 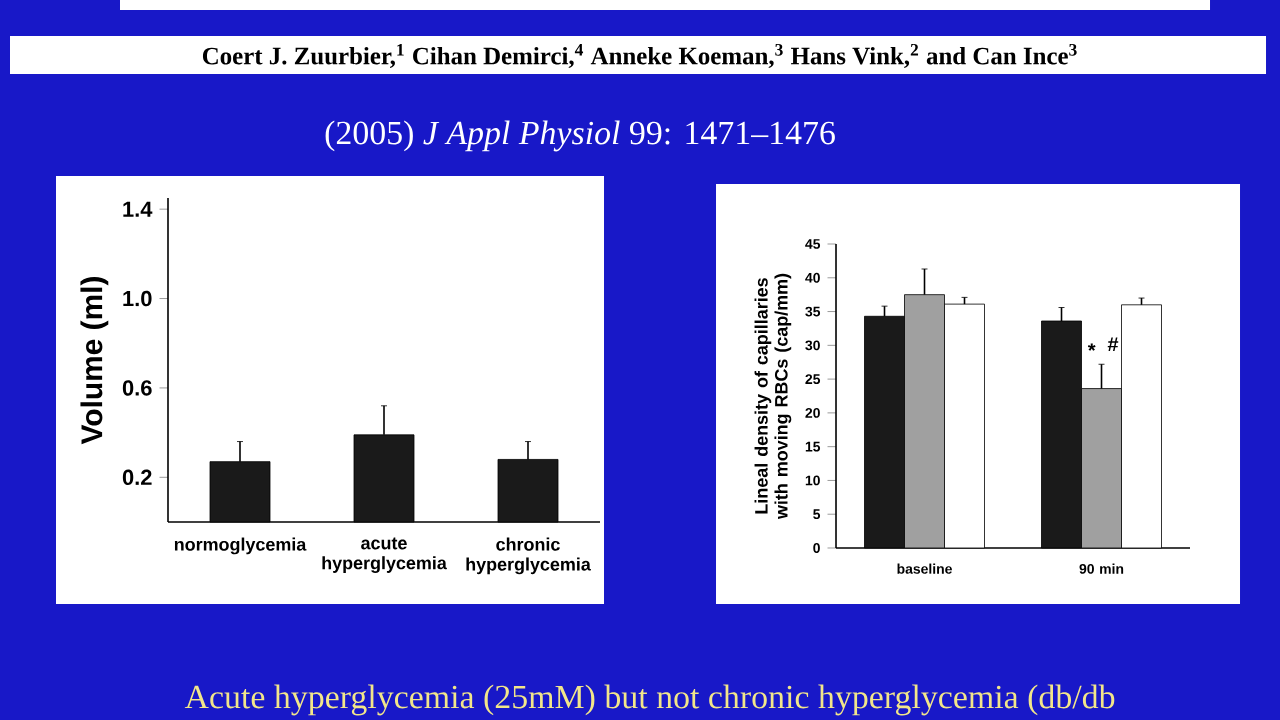 I want to click on x-tick-label: normoglycemia, so click(x=240, y=546).